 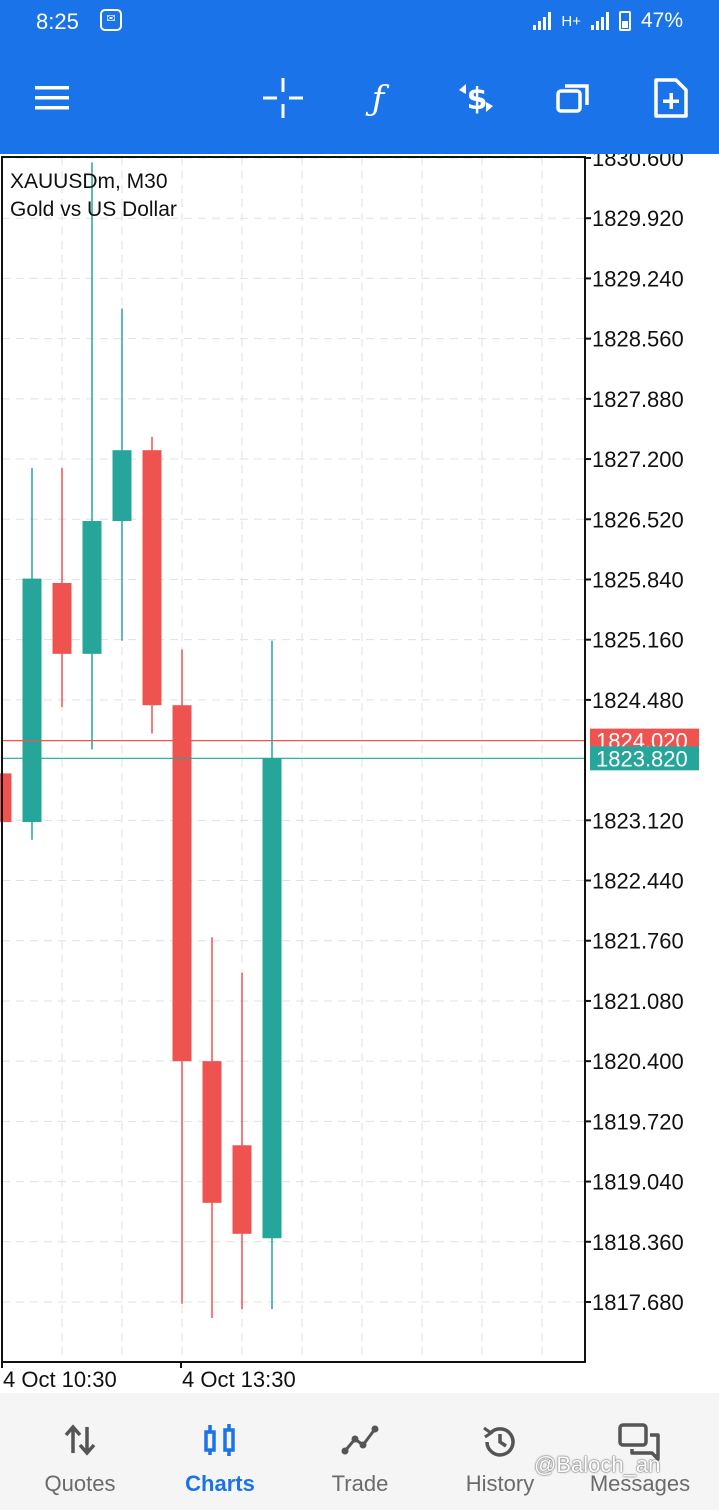 What do you see at coordinates (60, 1379) in the screenshot?
I see `x-tick-label: 4 Oct 10:30` at bounding box center [60, 1379].